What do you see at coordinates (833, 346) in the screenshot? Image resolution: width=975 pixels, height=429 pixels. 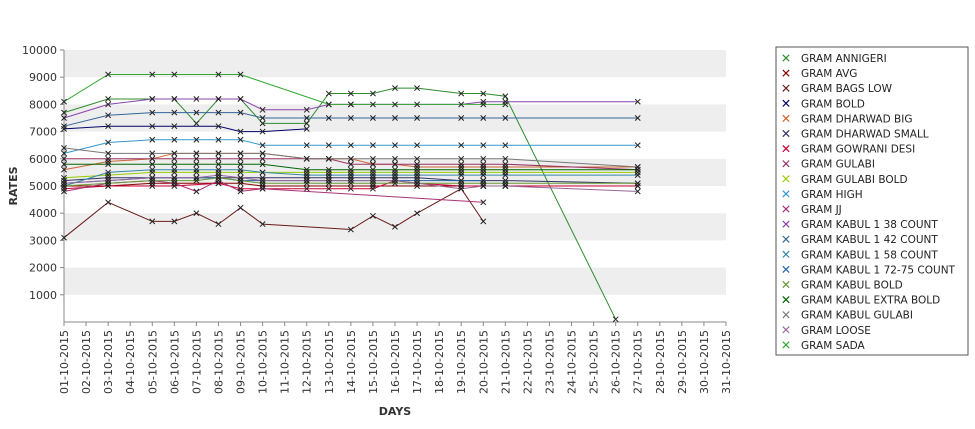 I see `legend-label: GRAM SADA` at bounding box center [833, 346].